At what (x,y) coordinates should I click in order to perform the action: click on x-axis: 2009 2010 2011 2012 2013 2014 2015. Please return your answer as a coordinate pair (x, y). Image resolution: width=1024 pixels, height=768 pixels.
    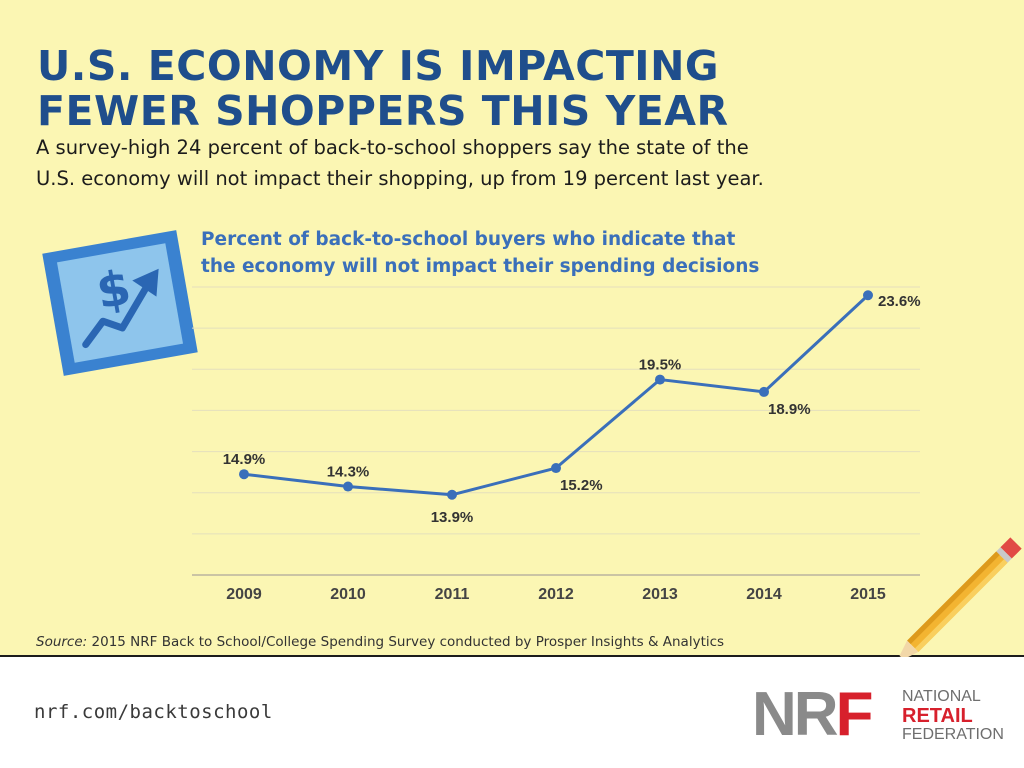
    Looking at the image, I should click on (556, 594).